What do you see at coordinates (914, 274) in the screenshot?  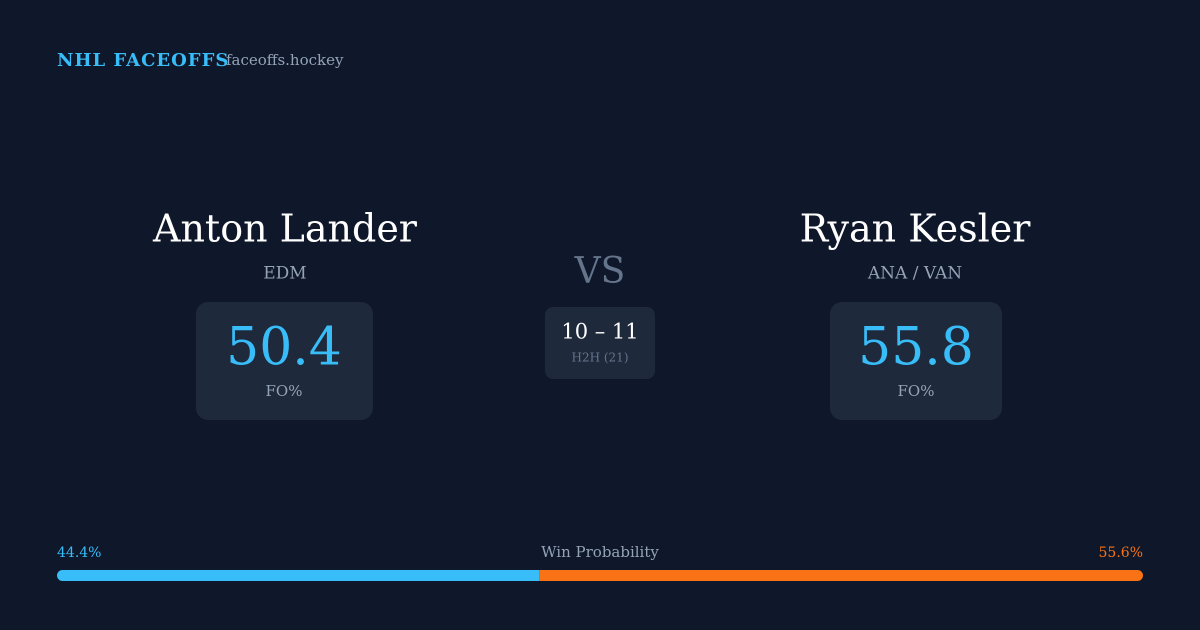 I see `player-team: ANA / VAN` at bounding box center [914, 274].